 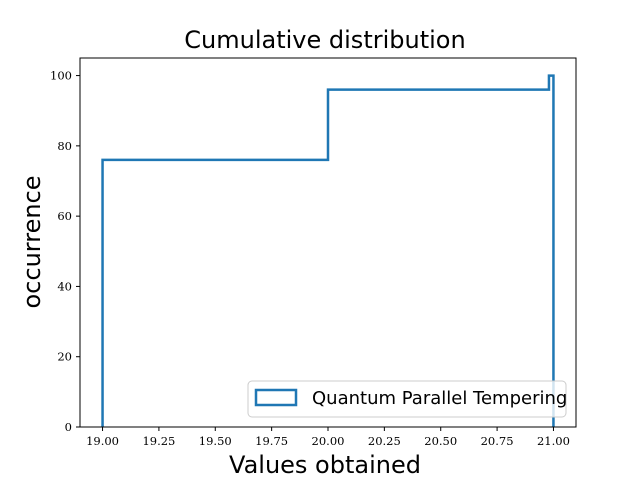 I want to click on y-tick-label: 100, so click(x=61, y=76).